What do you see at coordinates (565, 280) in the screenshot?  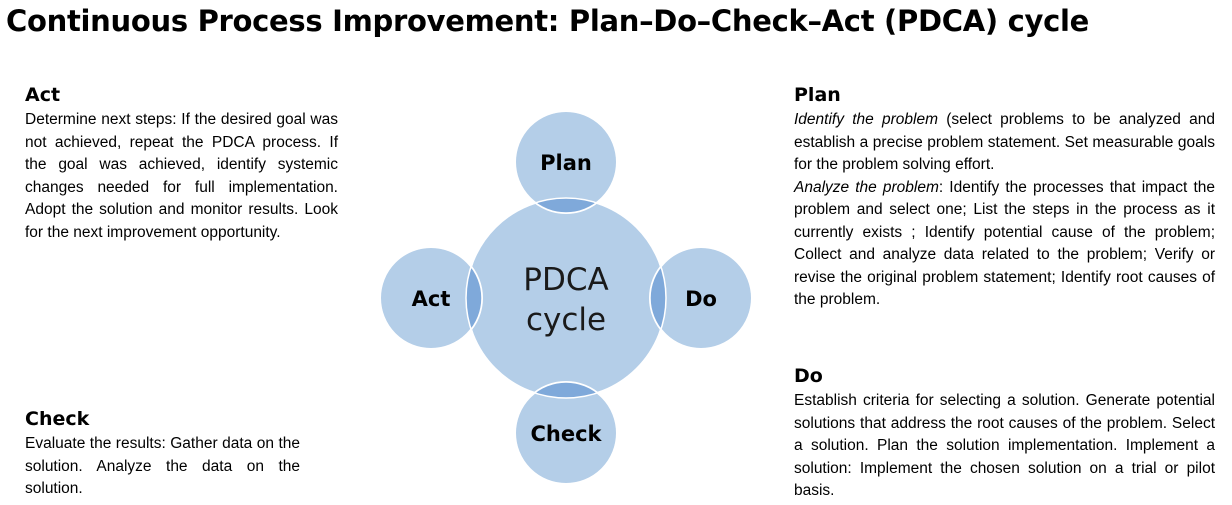 I see `center-label-line1: PDCA` at bounding box center [565, 280].